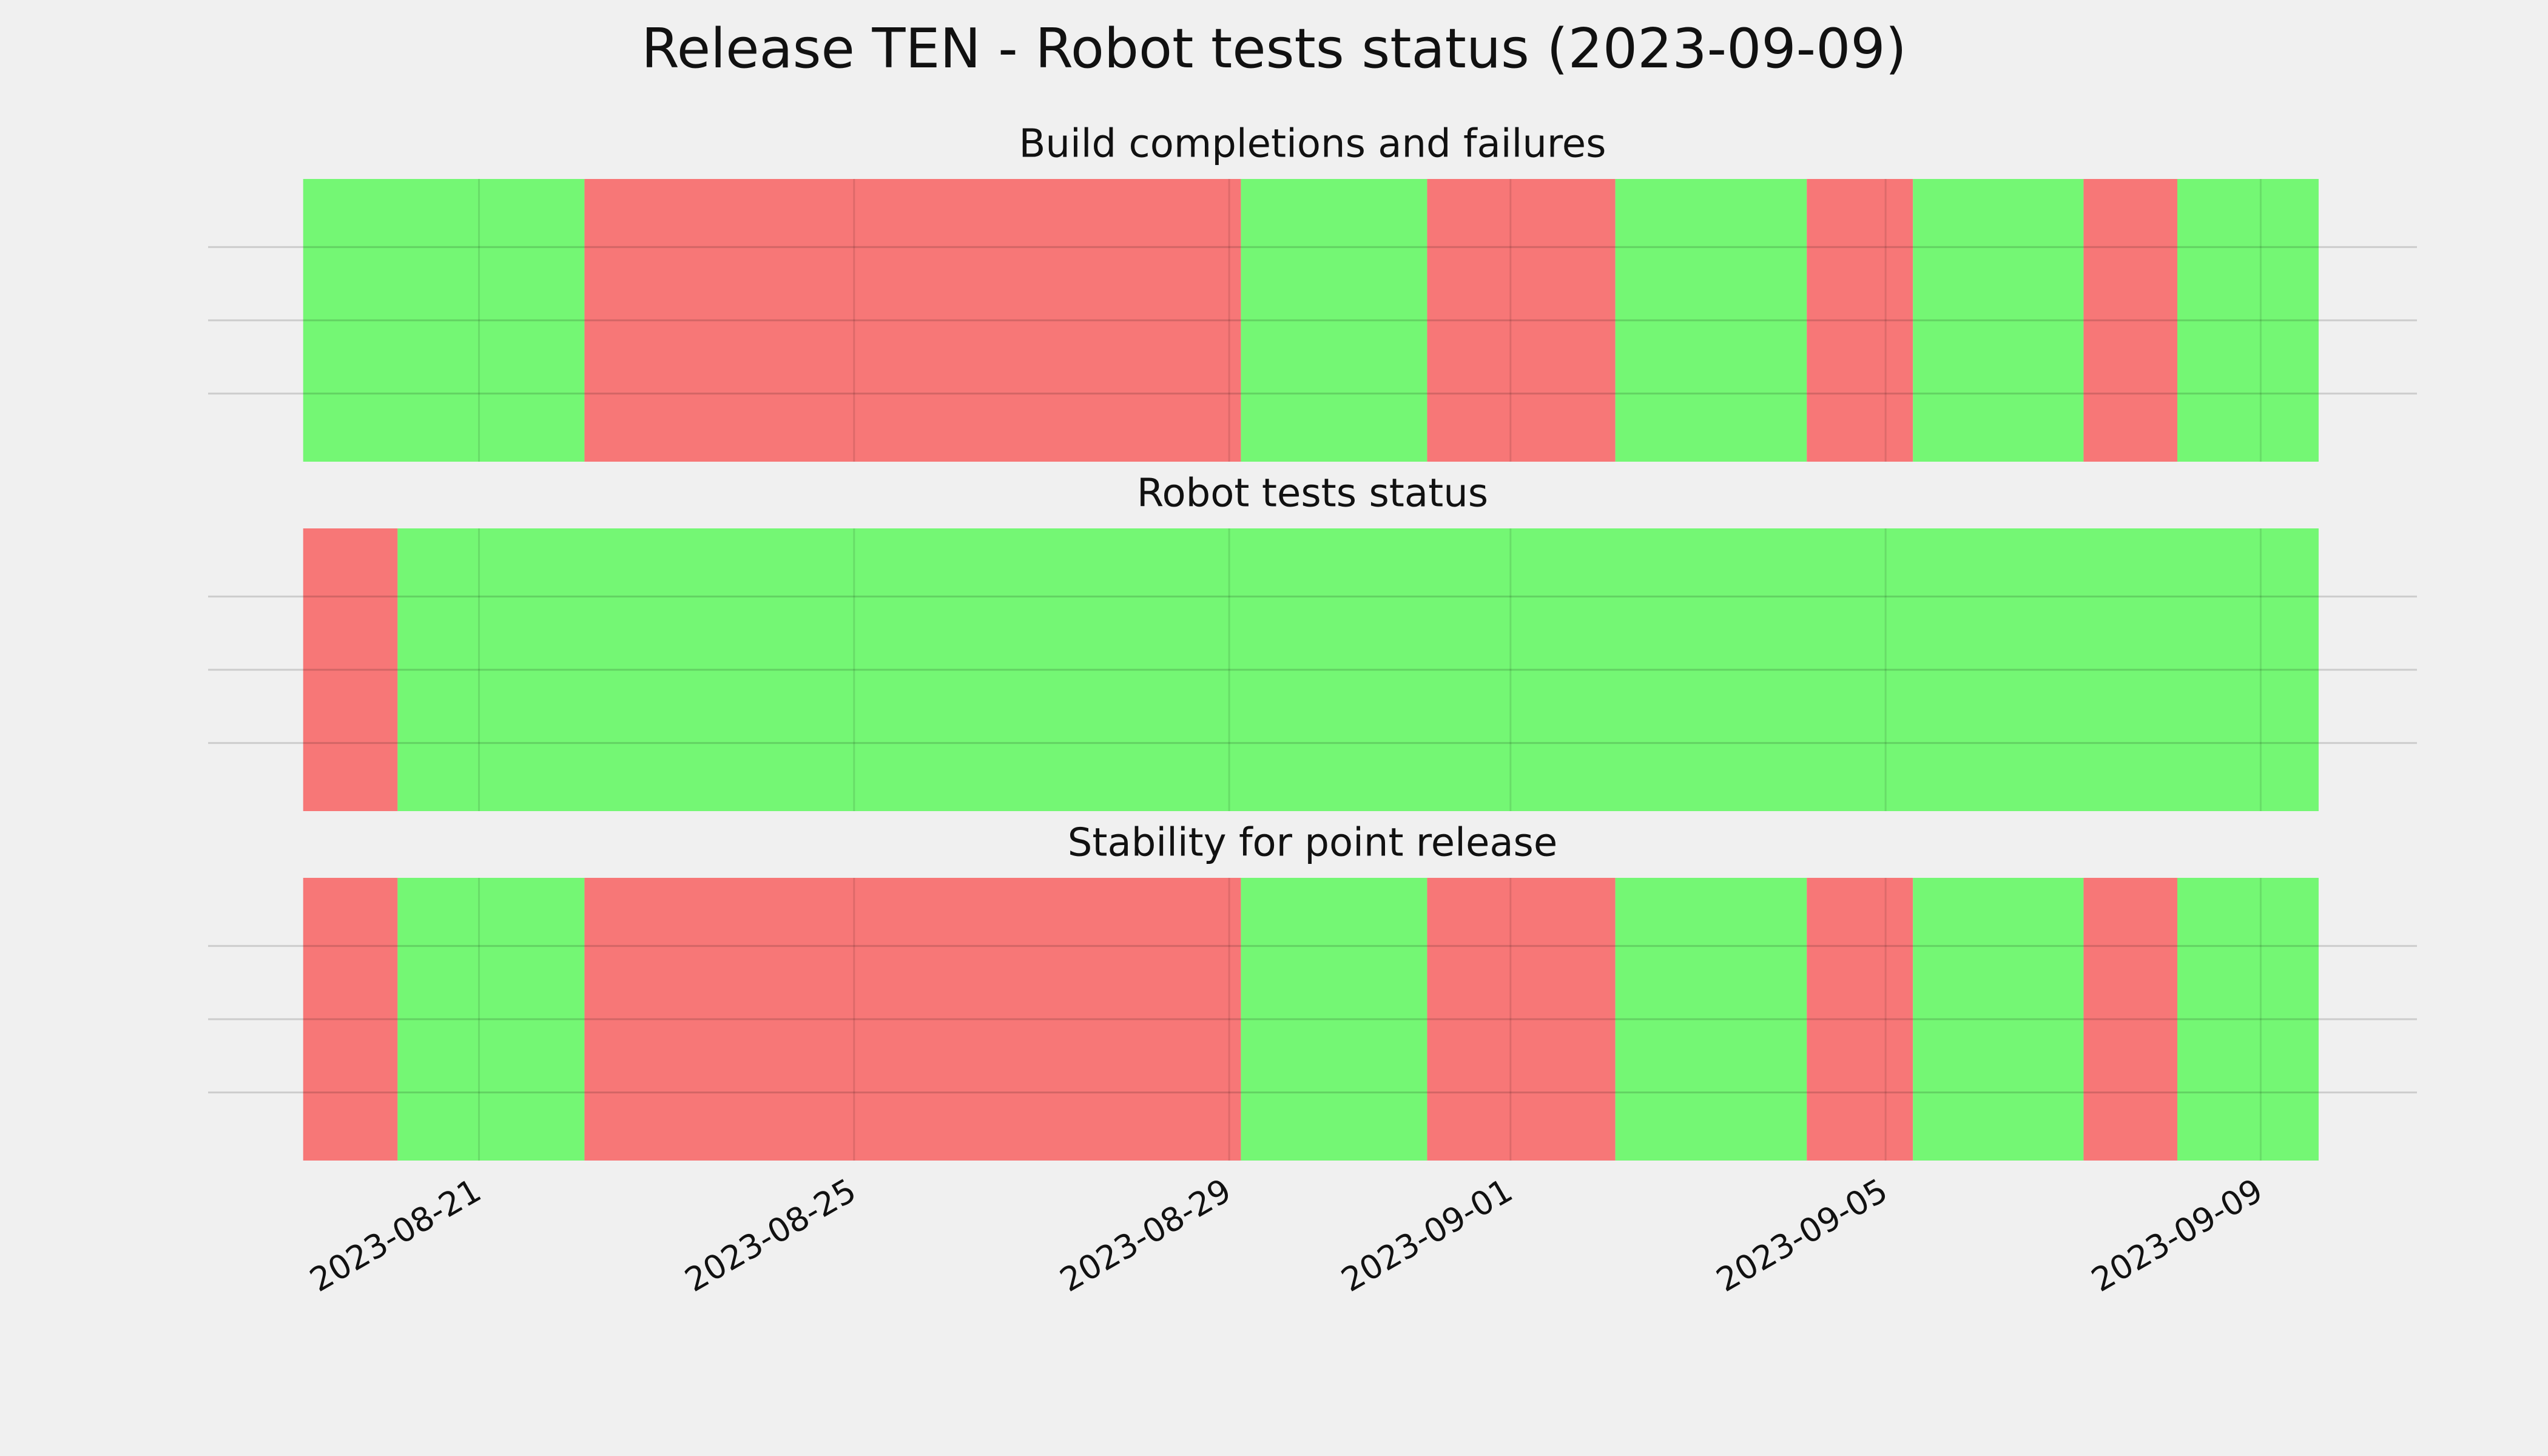 This screenshot has width=2548, height=1456. Describe the element at coordinates (1312, 144) in the screenshot. I see `panel-title: Build completions and failures` at that location.